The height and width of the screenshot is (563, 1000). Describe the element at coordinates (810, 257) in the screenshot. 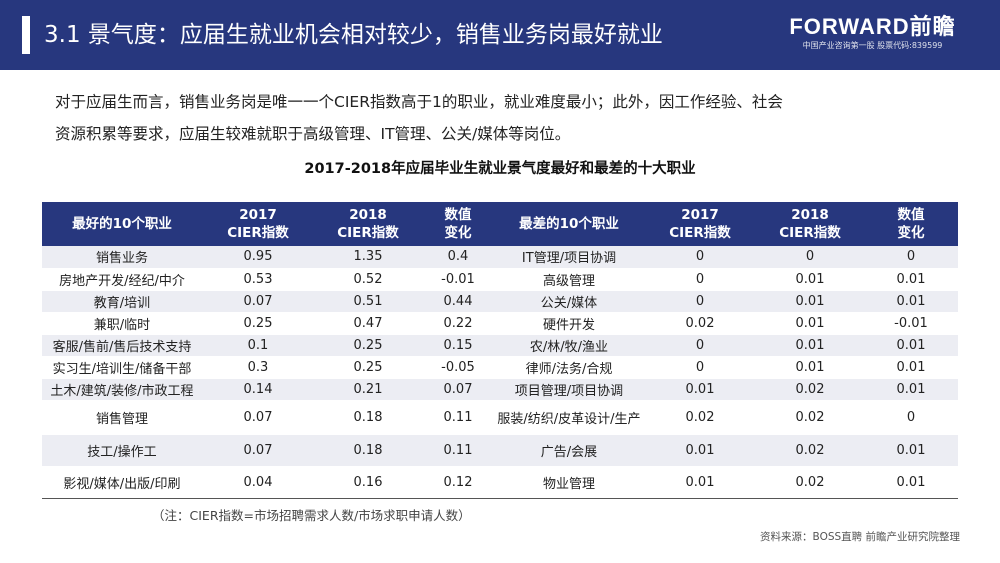

I see `worst-2018-value: 0` at that location.